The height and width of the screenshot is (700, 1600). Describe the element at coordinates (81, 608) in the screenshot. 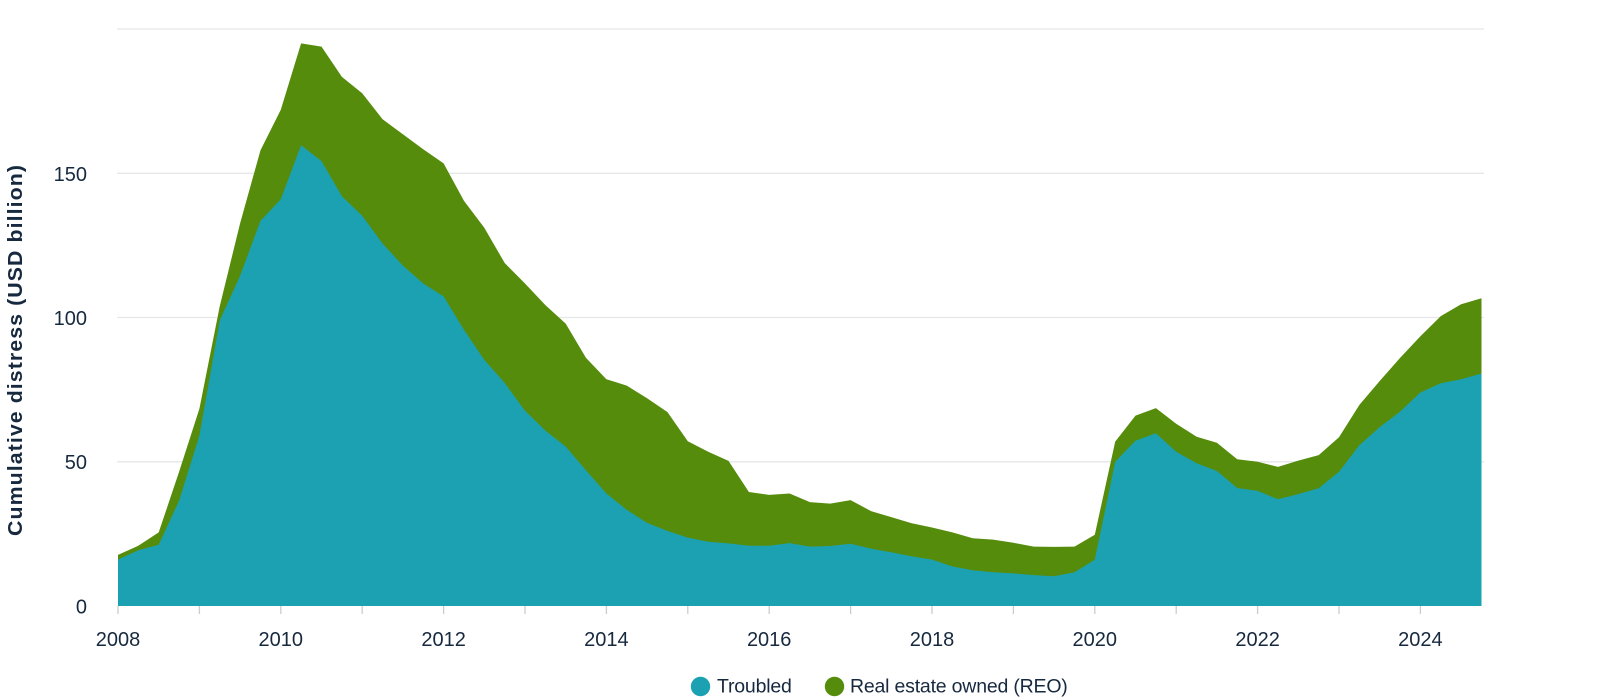

I see `svg-text: 0` at that location.